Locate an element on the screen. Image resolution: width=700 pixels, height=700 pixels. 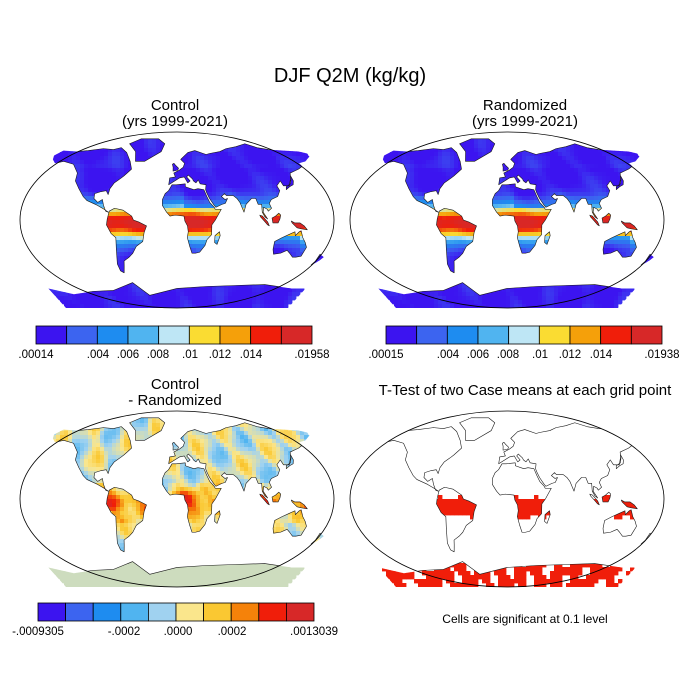
panel-title-control-line1: Control is located at coordinates (175, 105).